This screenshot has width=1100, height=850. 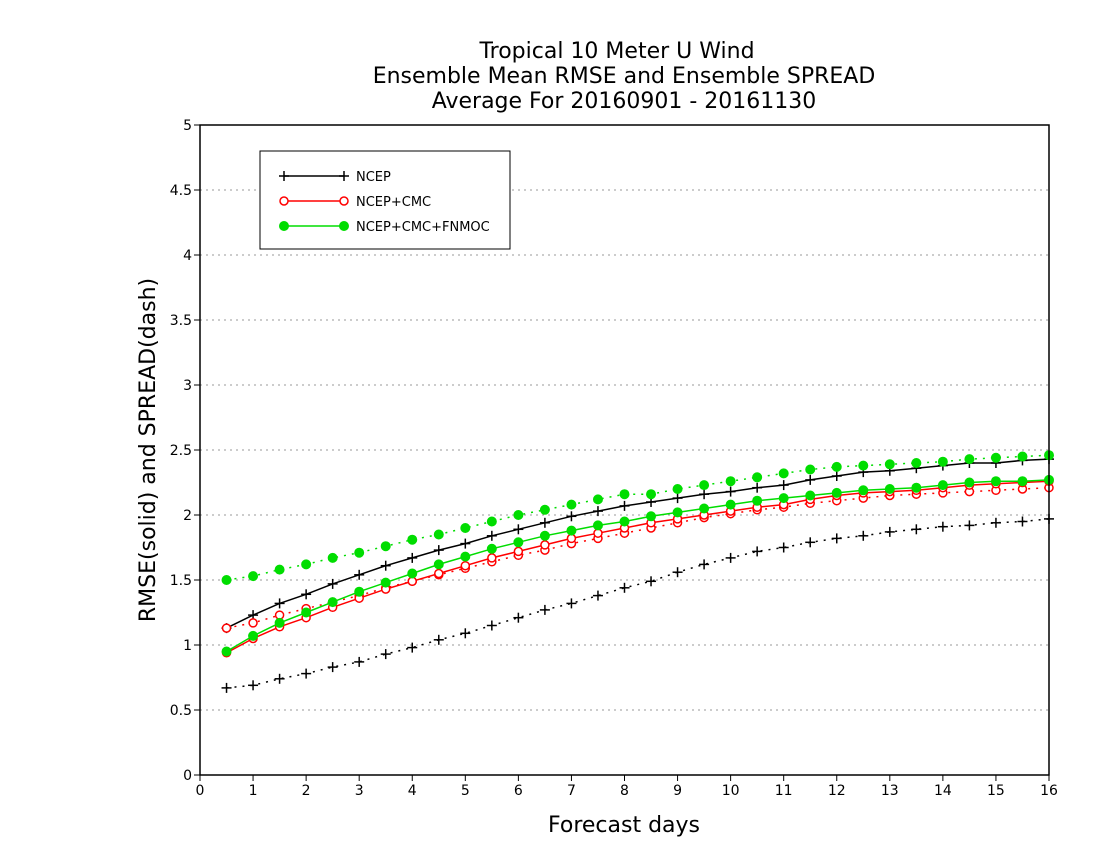 What do you see at coordinates (624, 825) in the screenshot?
I see `x-axis-label: Forecast days` at bounding box center [624, 825].